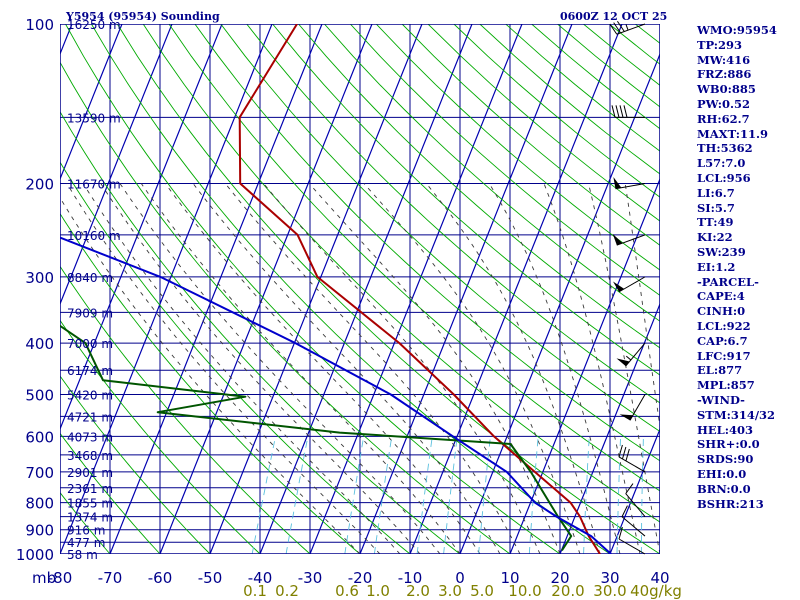 The height and width of the screenshot is (600, 800). Describe the element at coordinates (142, 16) in the screenshot. I see `chart-title: Y5954 (95954) Sounding` at that location.